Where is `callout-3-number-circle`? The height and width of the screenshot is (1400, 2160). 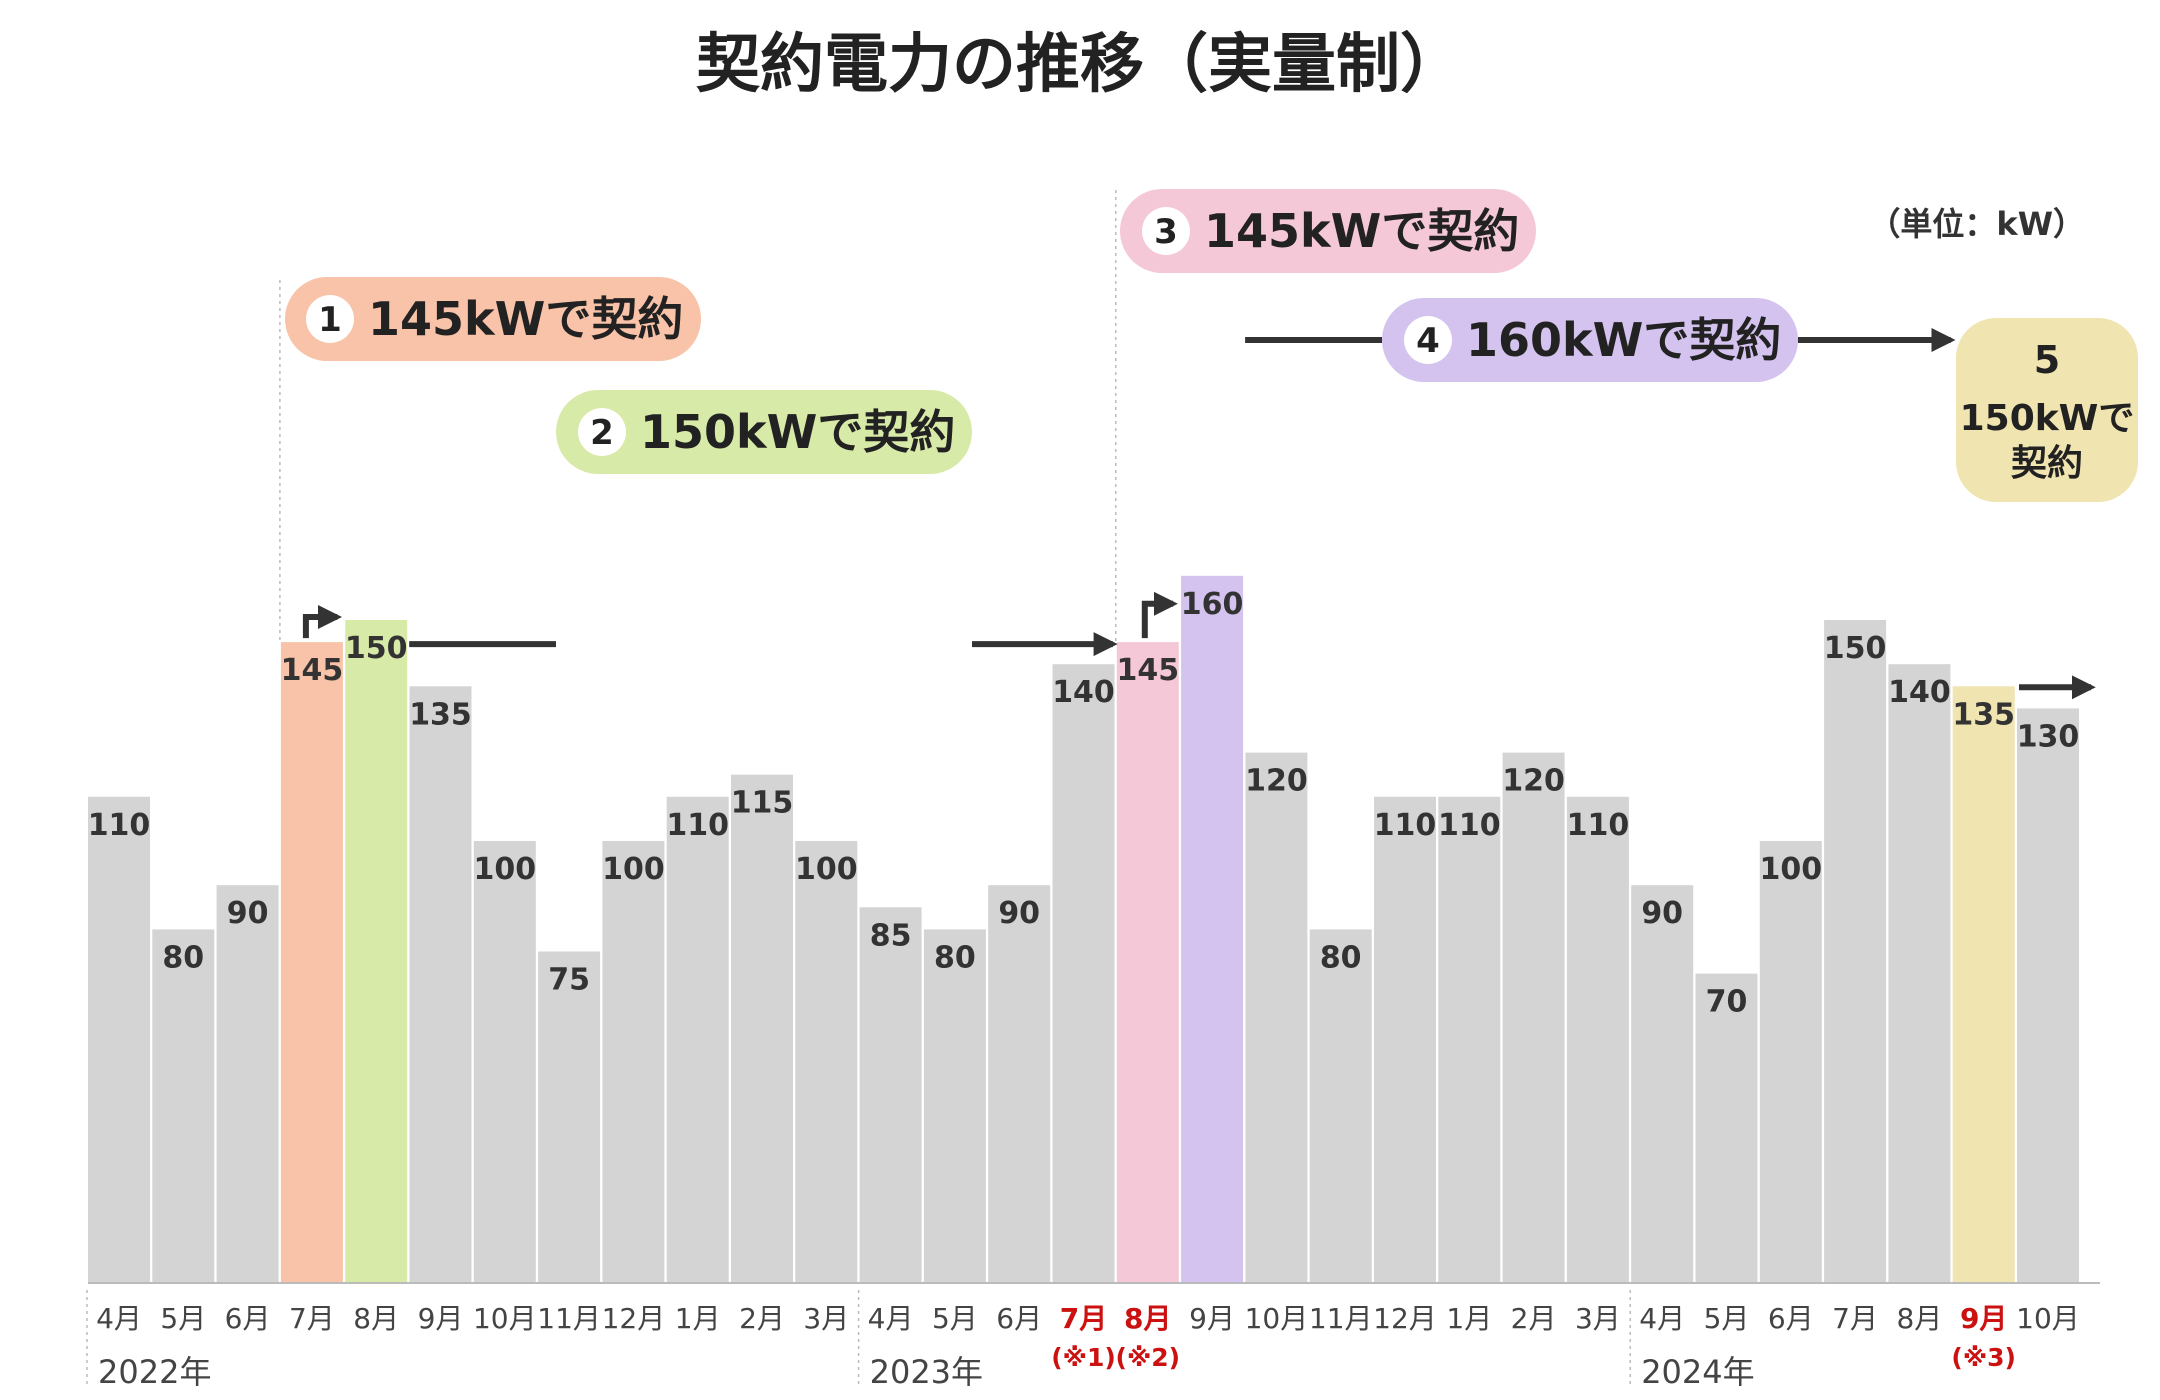
callout-3-number-circle is located at coordinates (1166, 231).